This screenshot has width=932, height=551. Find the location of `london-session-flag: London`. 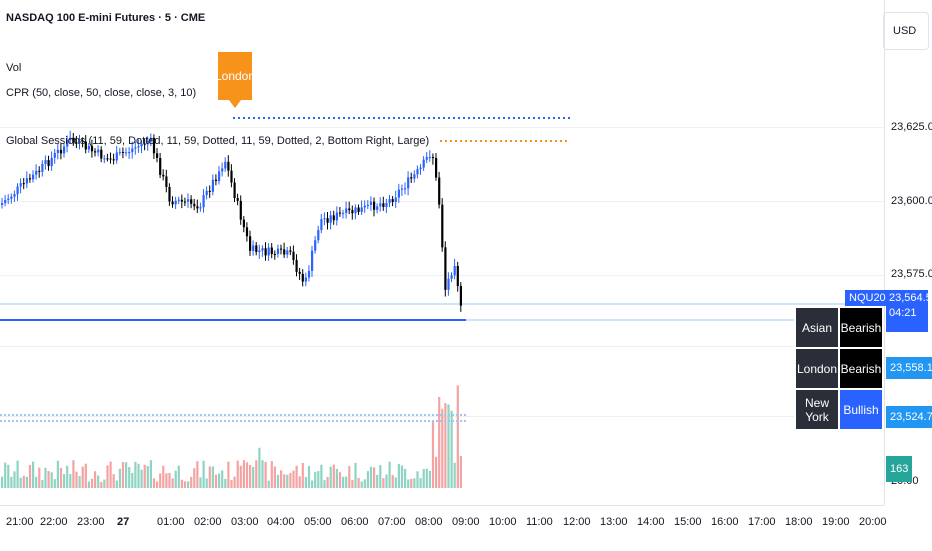

london-session-flag: London is located at coordinates (235, 80).